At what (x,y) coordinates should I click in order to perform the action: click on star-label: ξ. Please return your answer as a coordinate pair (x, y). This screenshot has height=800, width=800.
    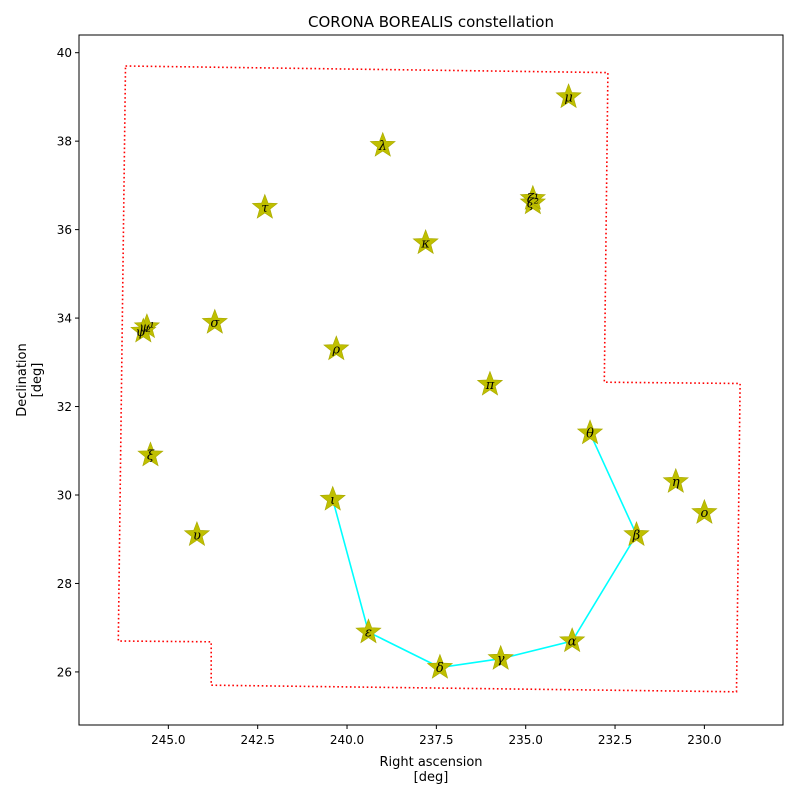
    Looking at the image, I should click on (151, 456).